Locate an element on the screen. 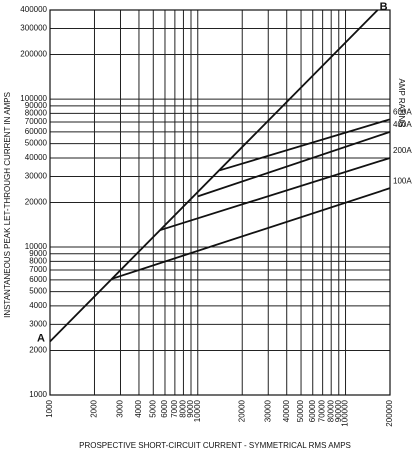 The image size is (414, 454). series-label: 400A is located at coordinates (402, 124).